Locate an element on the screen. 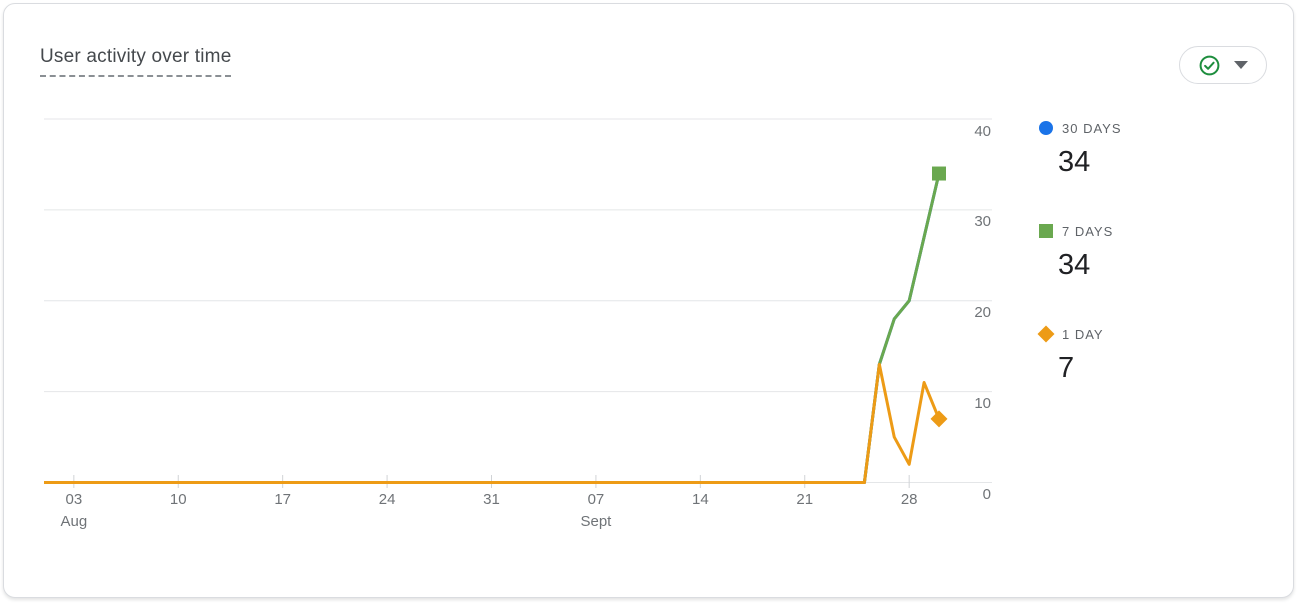 The height and width of the screenshot is (611, 1297). x-axis-label-14: 14 is located at coordinates (700, 499).